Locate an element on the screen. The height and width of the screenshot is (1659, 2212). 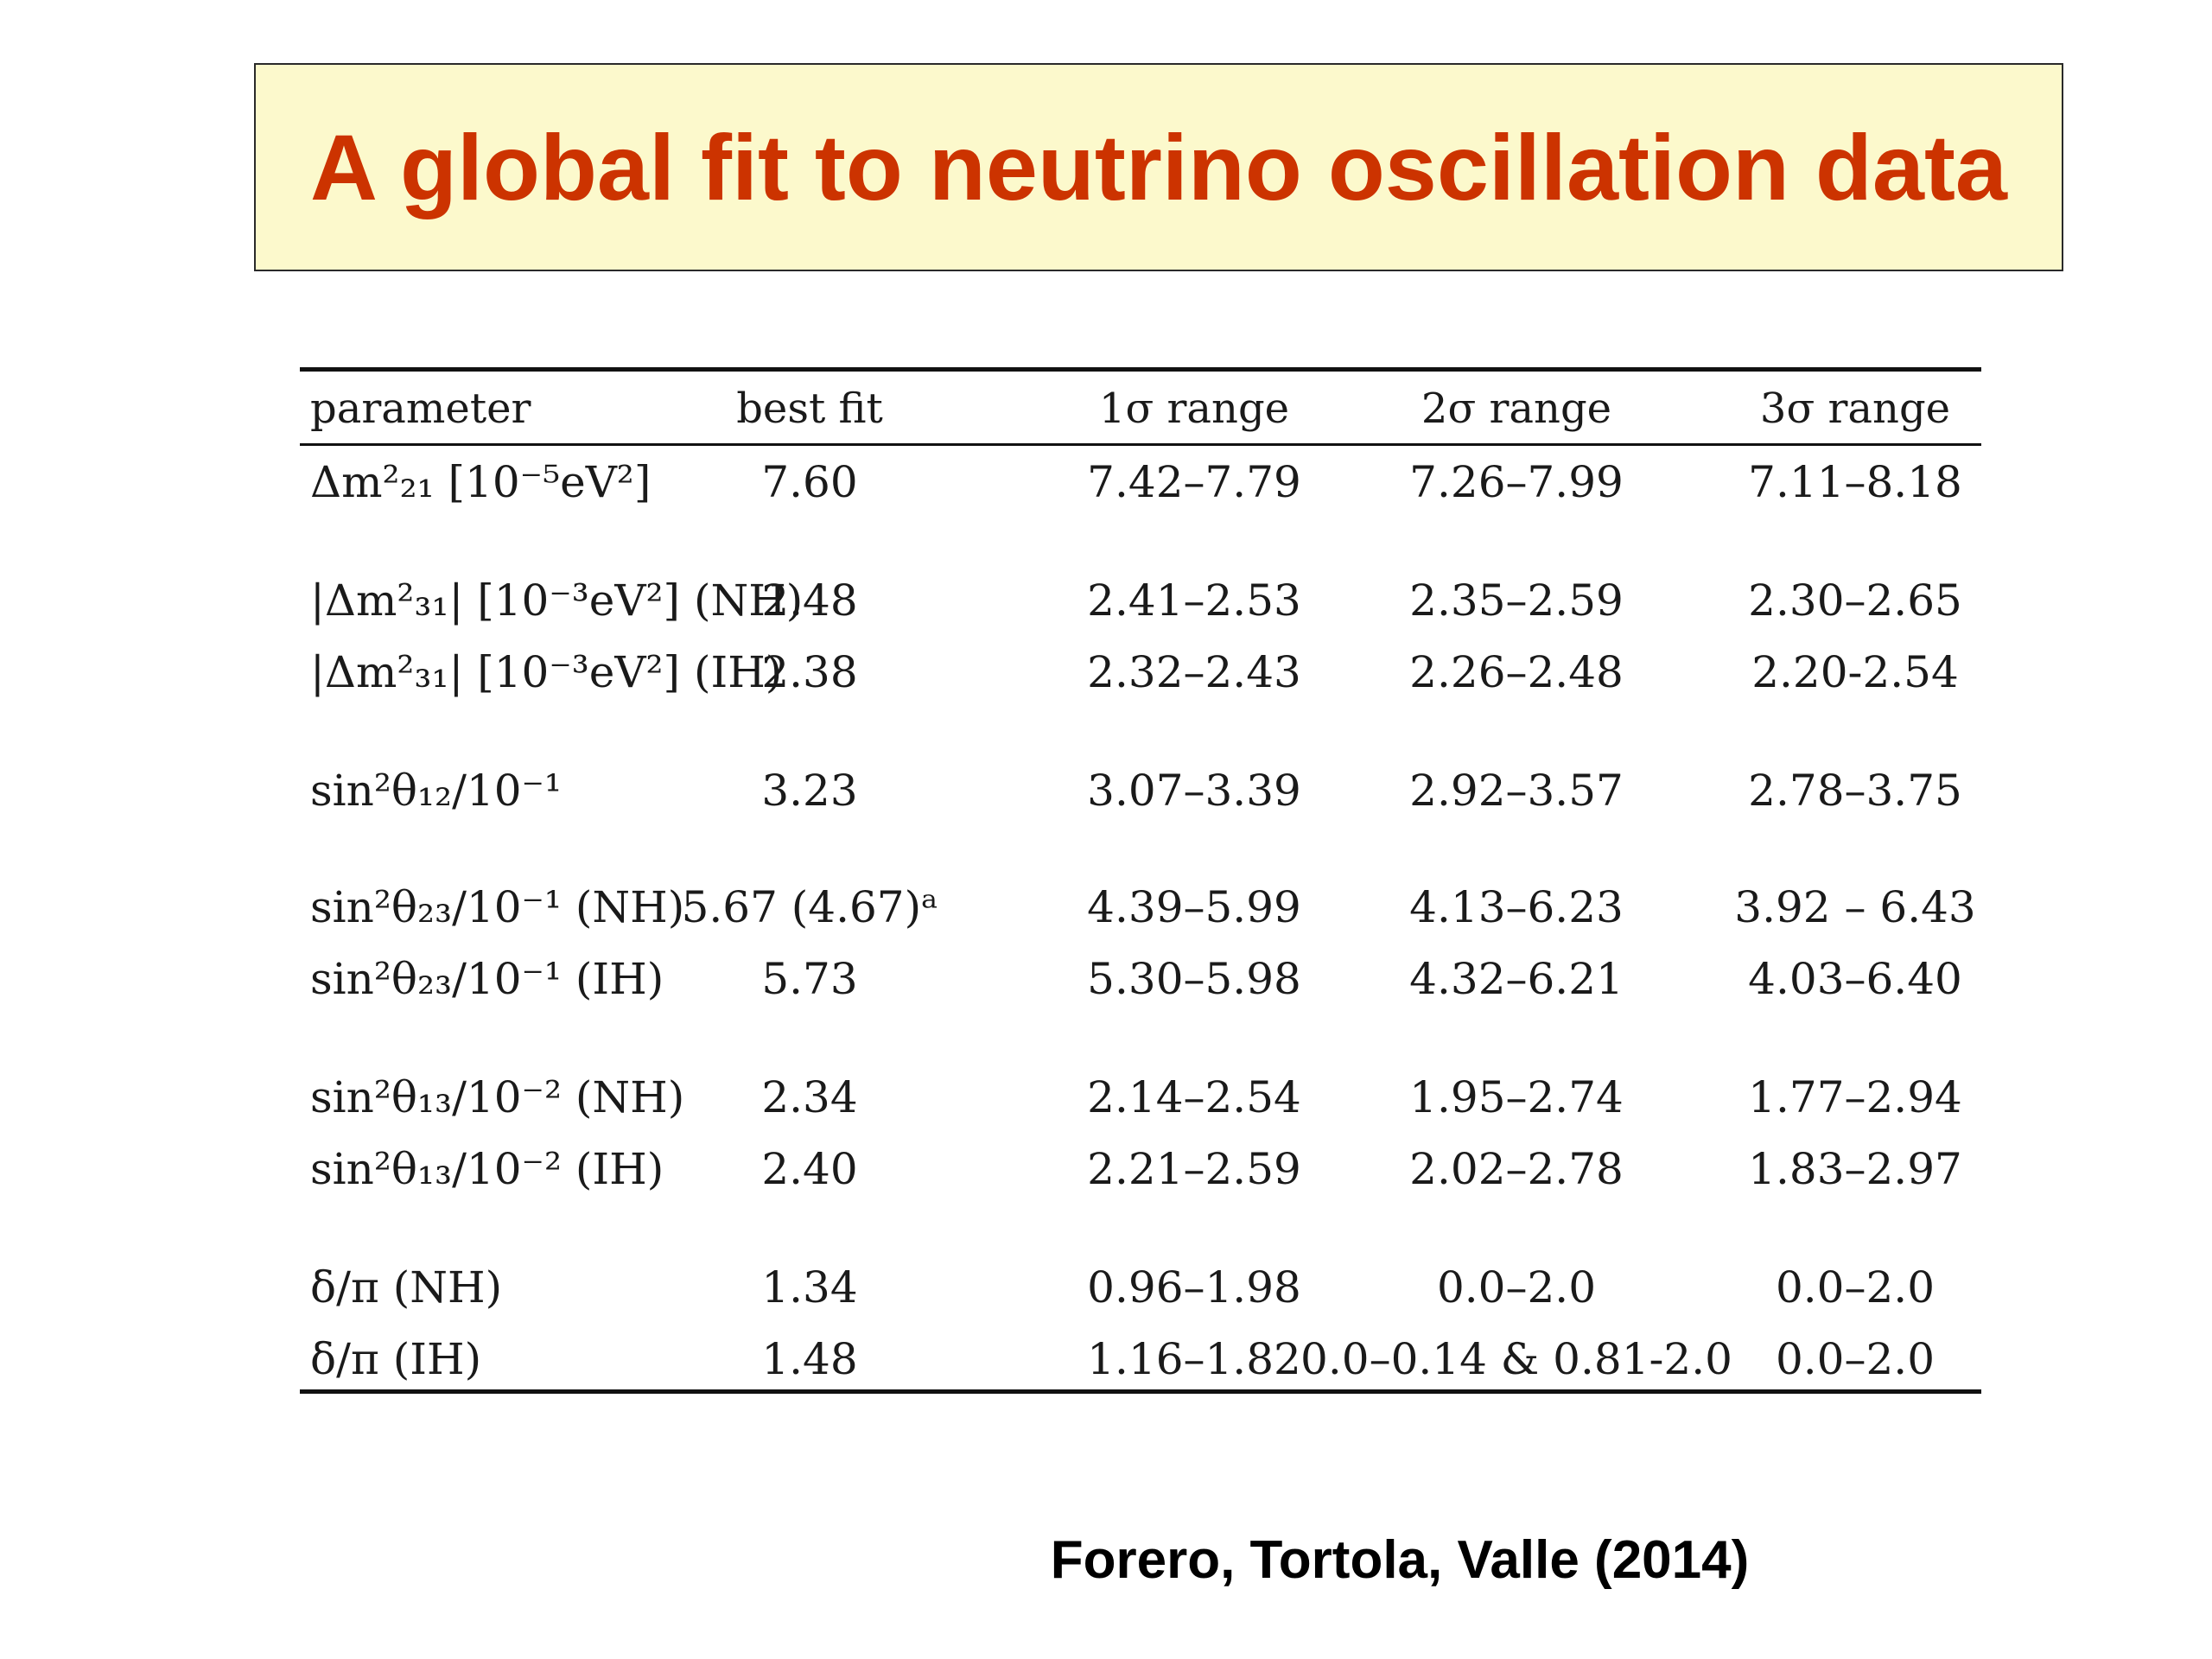
table-bottom-rule is located at coordinates (1140, 1391).